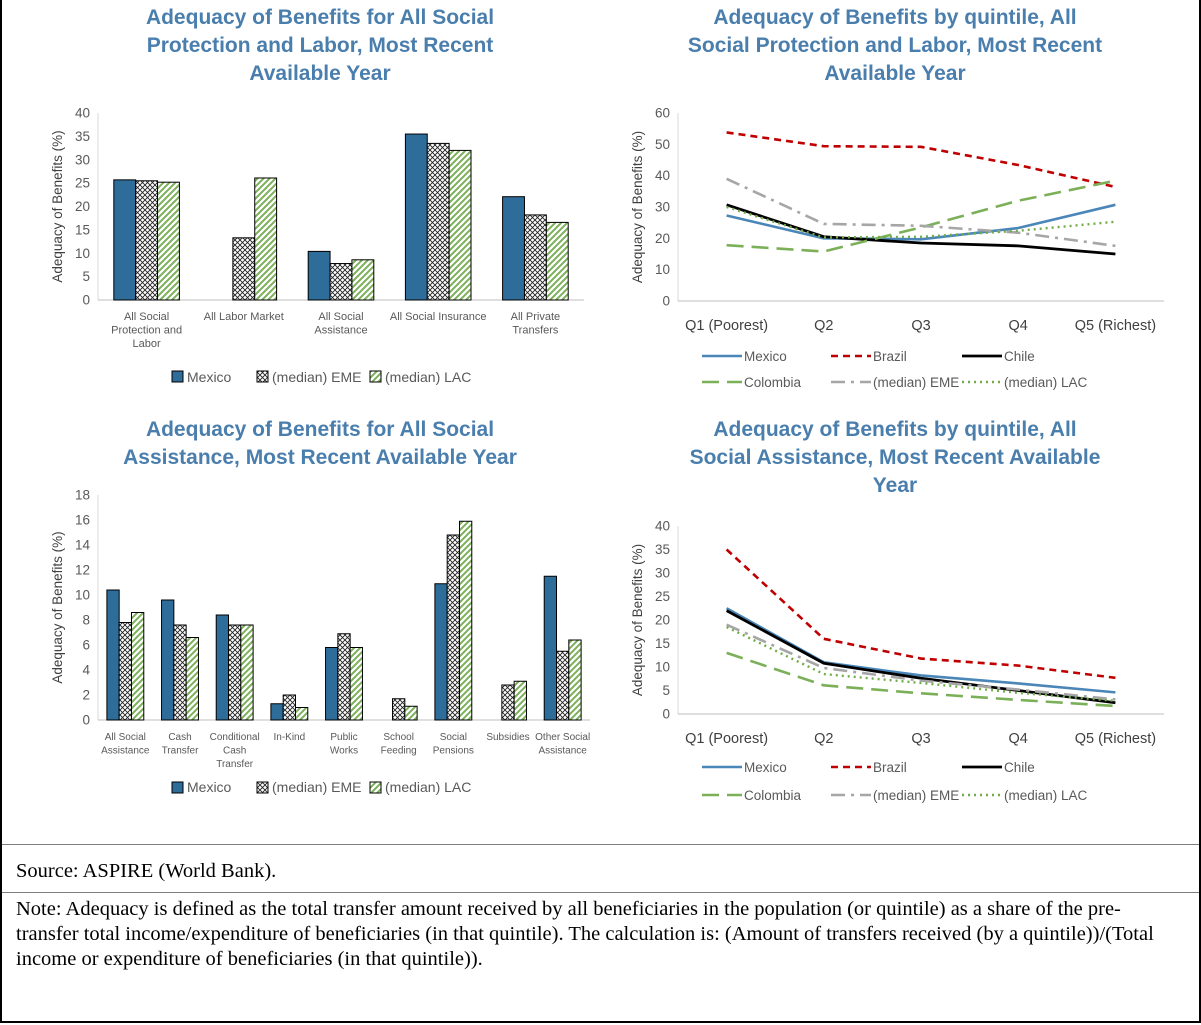 This screenshot has width=1201, height=1025. Describe the element at coordinates (82, 136) in the screenshot. I see `y-tick-label: 35` at that location.